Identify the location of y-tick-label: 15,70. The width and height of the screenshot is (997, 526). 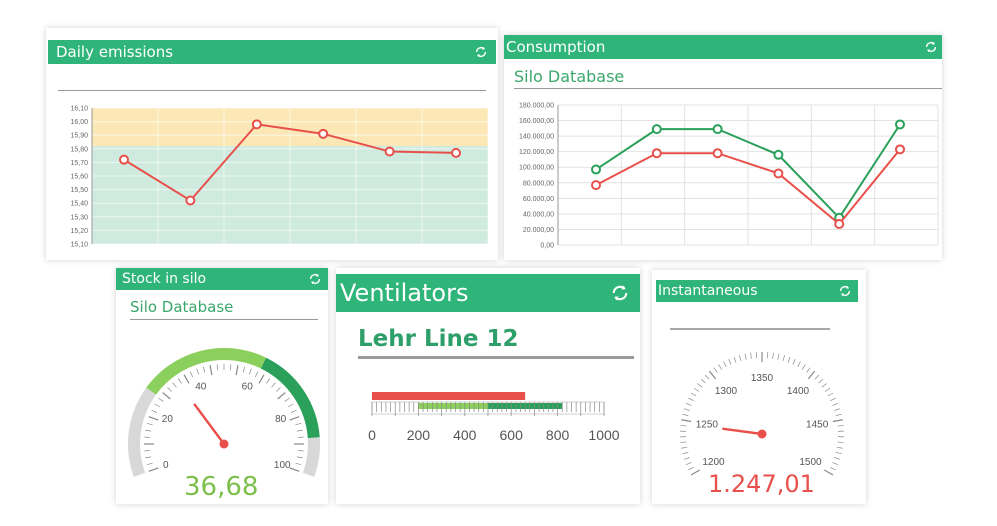
(79, 163).